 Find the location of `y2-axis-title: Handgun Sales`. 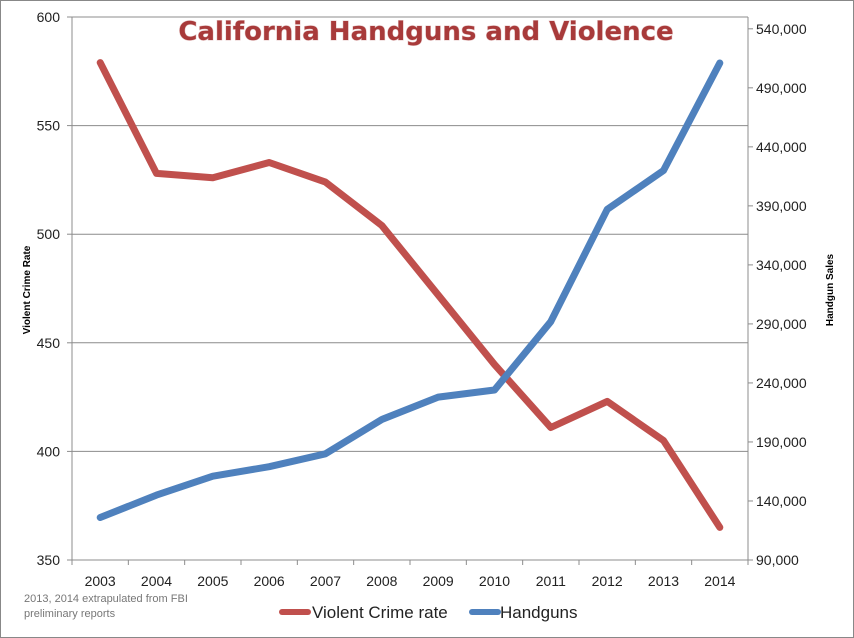

y2-axis-title: Handgun Sales is located at coordinates (830, 289).